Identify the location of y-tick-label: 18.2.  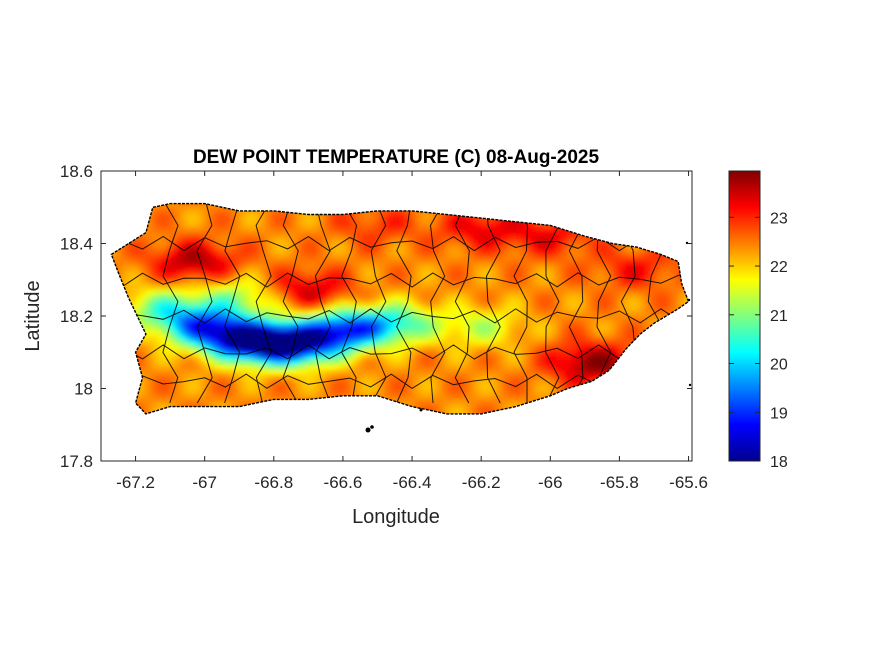
(76, 316).